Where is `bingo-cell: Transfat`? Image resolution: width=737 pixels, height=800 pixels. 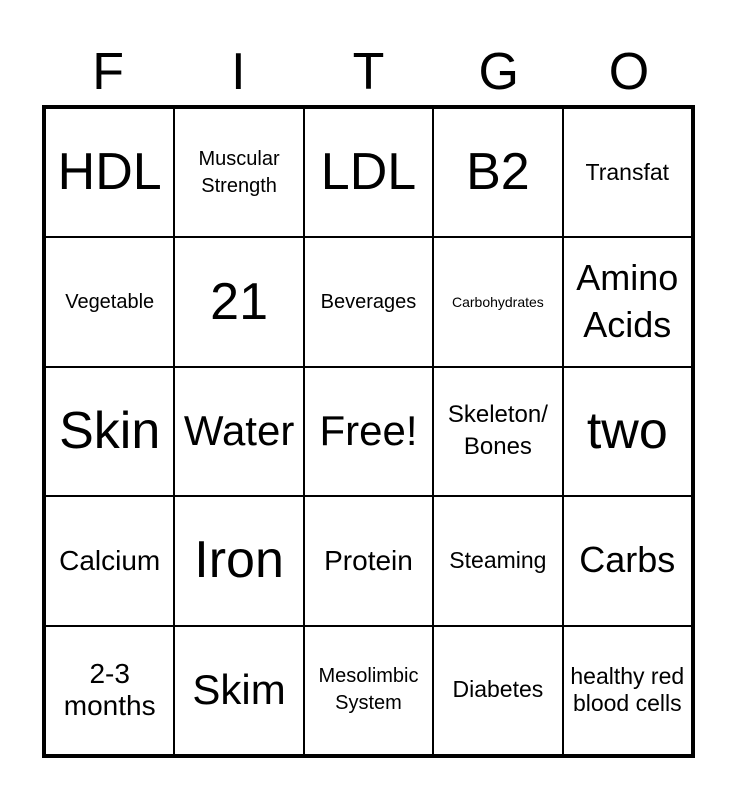
bingo-cell: Transfat is located at coordinates (627, 173).